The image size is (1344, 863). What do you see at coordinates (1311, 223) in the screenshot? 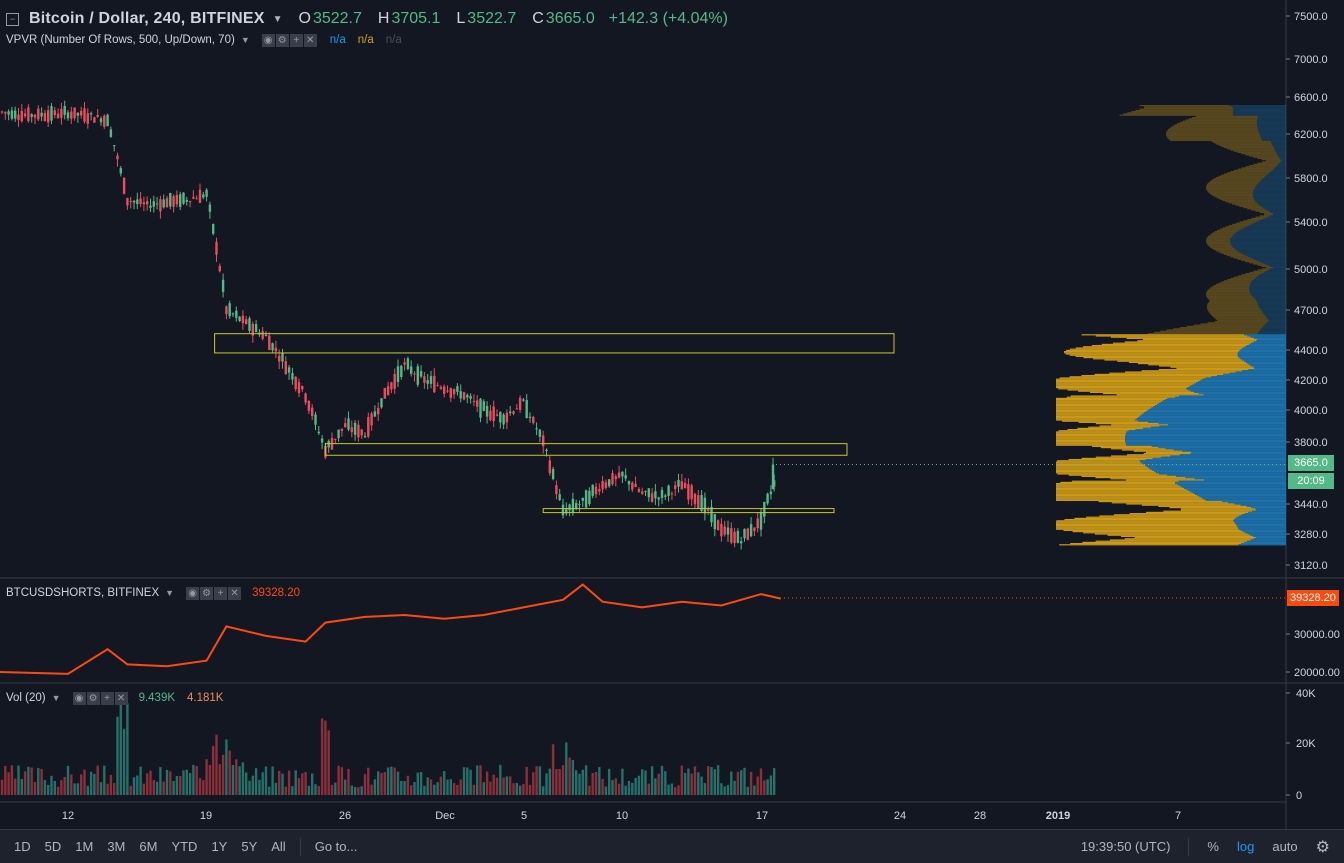
I see `price-tick-label: 5400.0` at bounding box center [1311, 223].